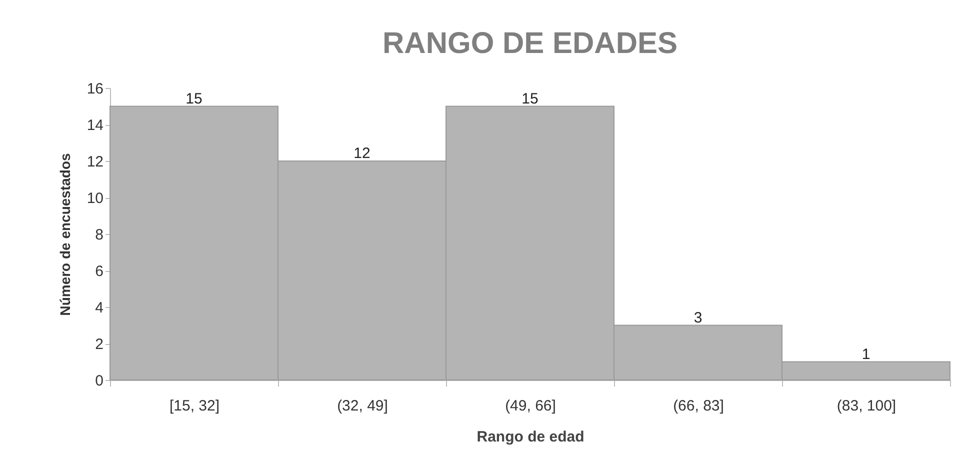 The height and width of the screenshot is (467, 961). I want to click on x-tick-label: (83, 100], so click(866, 406).